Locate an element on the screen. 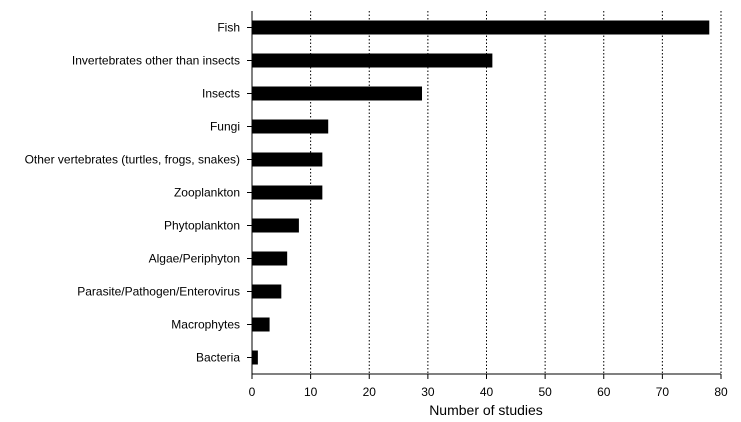 The width and height of the screenshot is (741, 422). x-tick-label: 80 is located at coordinates (721, 392).